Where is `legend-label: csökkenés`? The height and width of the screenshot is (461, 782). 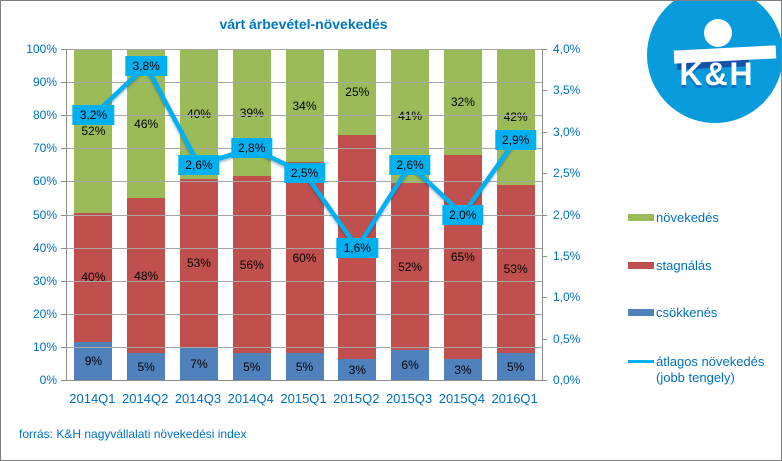
legend-label: csökkenés is located at coordinates (687, 312).